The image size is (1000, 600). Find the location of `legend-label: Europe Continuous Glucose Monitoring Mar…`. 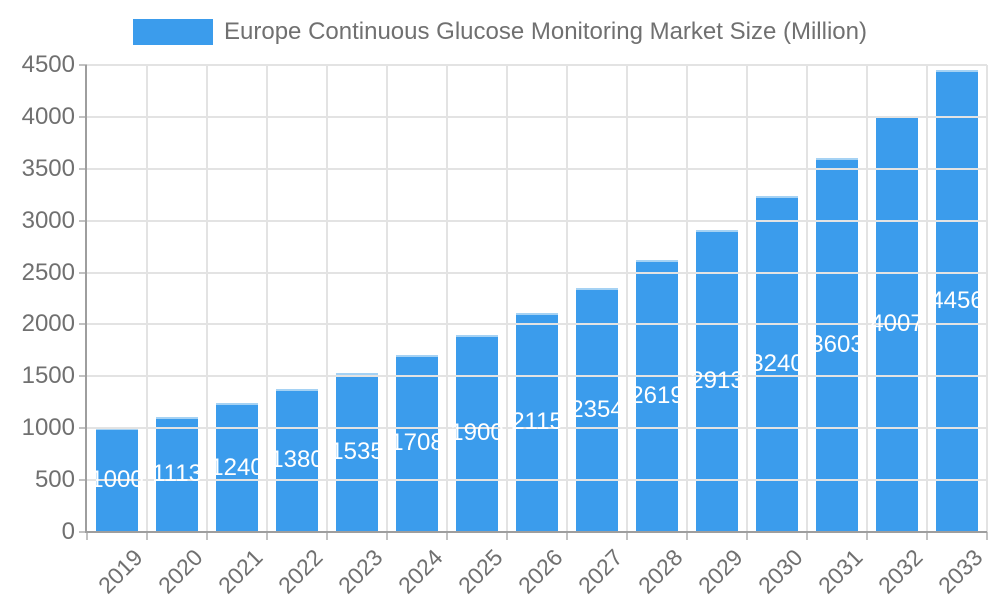

legend-label: Europe Continuous Glucose Monitoring Mar… is located at coordinates (545, 31).